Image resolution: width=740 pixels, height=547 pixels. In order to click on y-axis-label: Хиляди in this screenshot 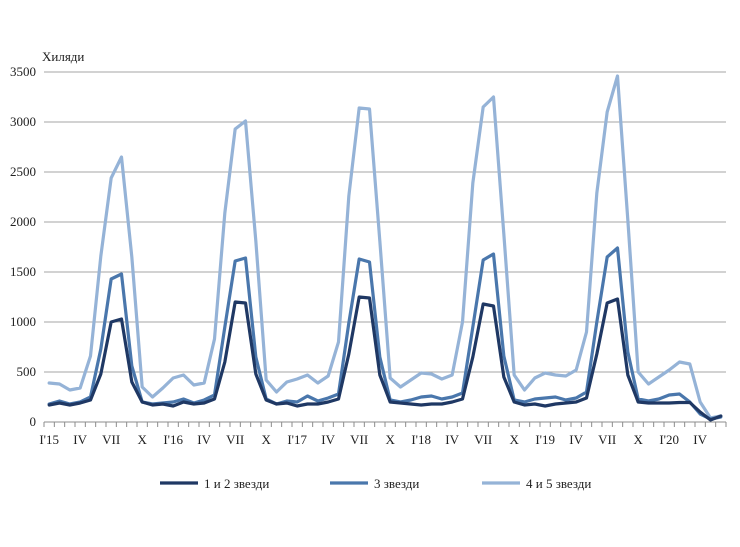, I will do `click(63, 56)`.